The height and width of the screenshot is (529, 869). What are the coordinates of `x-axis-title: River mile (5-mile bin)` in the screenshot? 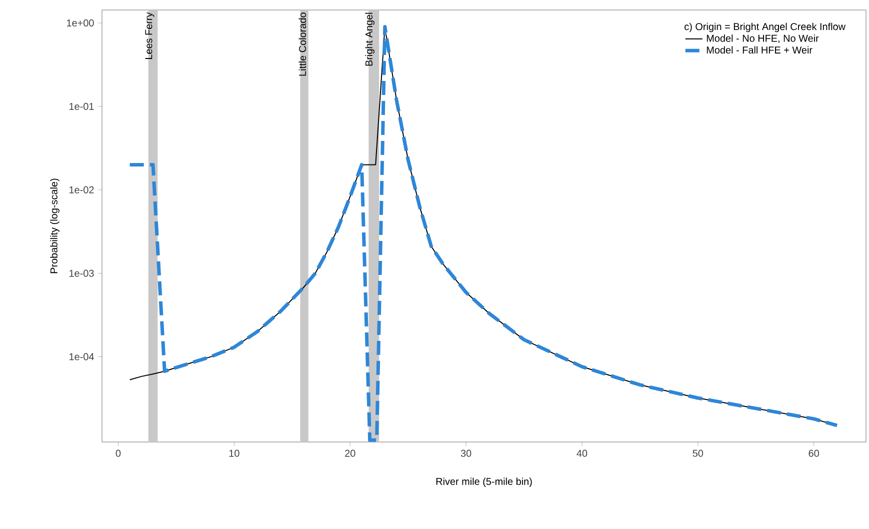 It's located at (484, 482).